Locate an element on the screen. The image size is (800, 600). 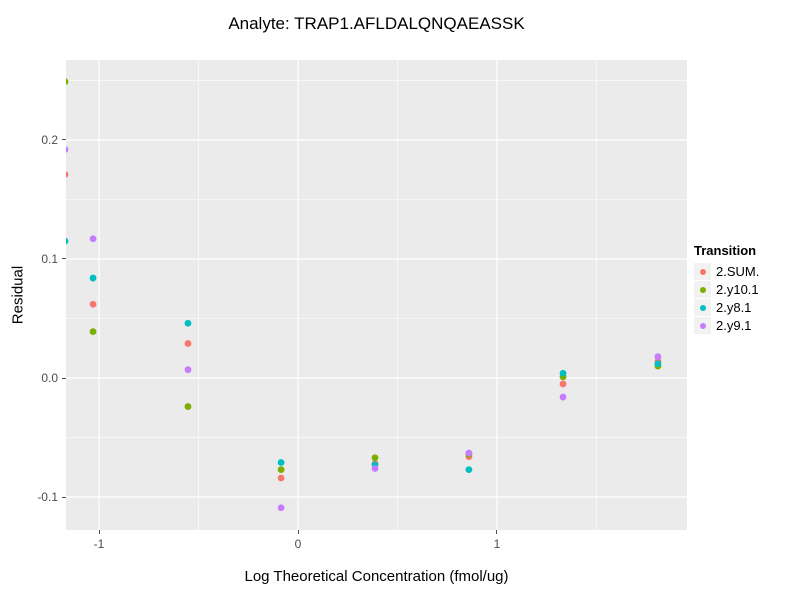
y-tick-label: 0.0 is located at coordinates (49, 378).